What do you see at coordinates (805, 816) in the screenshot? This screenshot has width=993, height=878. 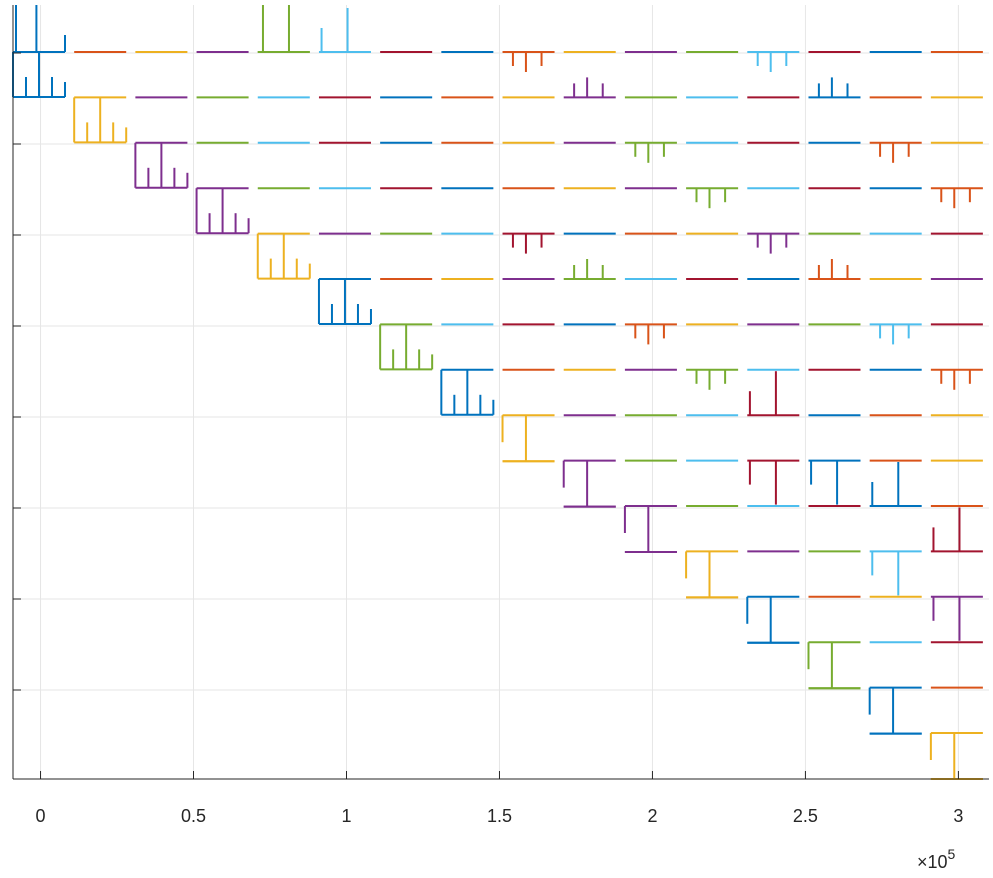 I see `x-tick-label-5: 2.5` at bounding box center [805, 816].